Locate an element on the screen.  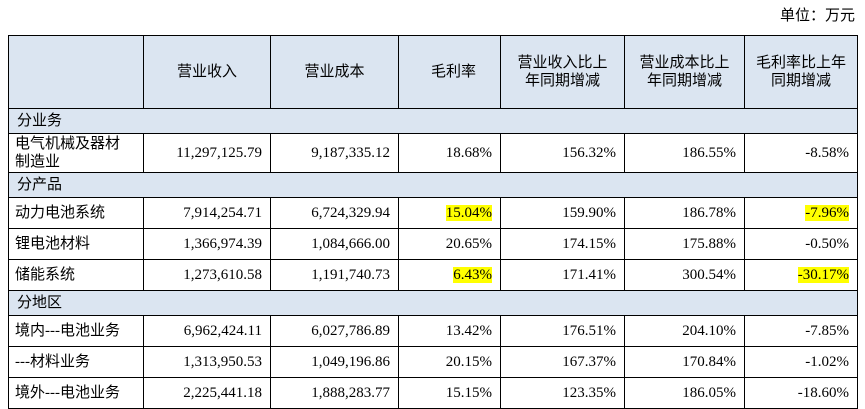
section-label: 分业务 is located at coordinates (433, 121).